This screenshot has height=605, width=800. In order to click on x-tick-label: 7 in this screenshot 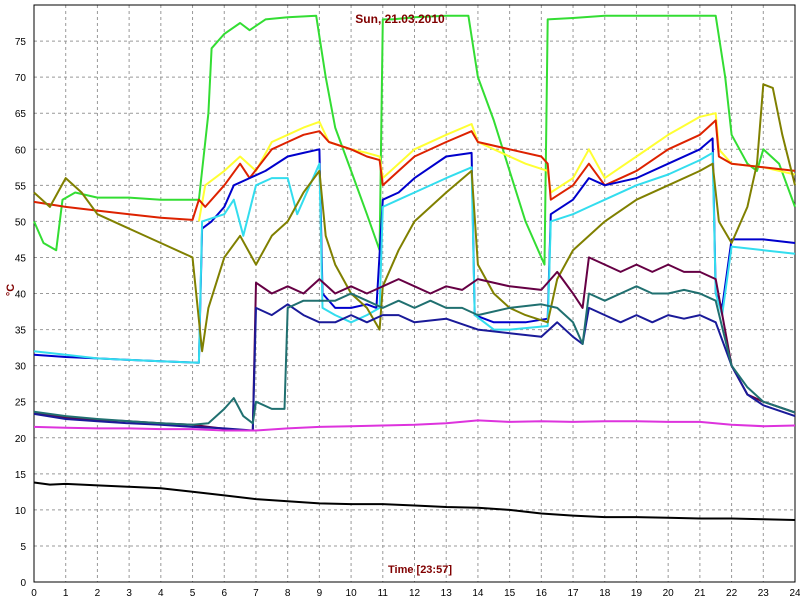, I will do `click(256, 593)`.